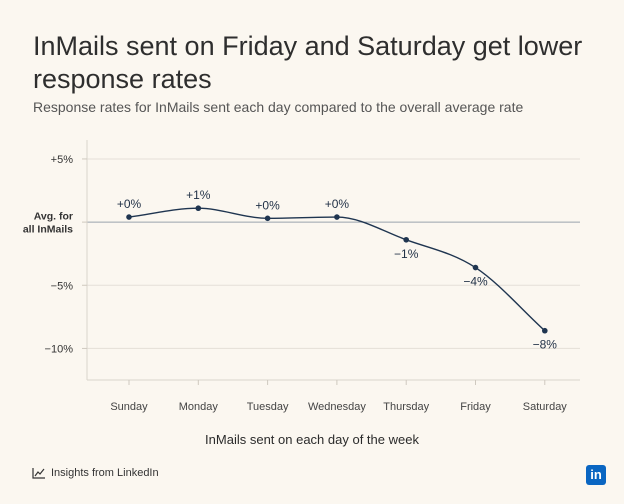  Describe the element at coordinates (596, 475) in the screenshot. I see `linkedin-logo-icon: in` at that location.